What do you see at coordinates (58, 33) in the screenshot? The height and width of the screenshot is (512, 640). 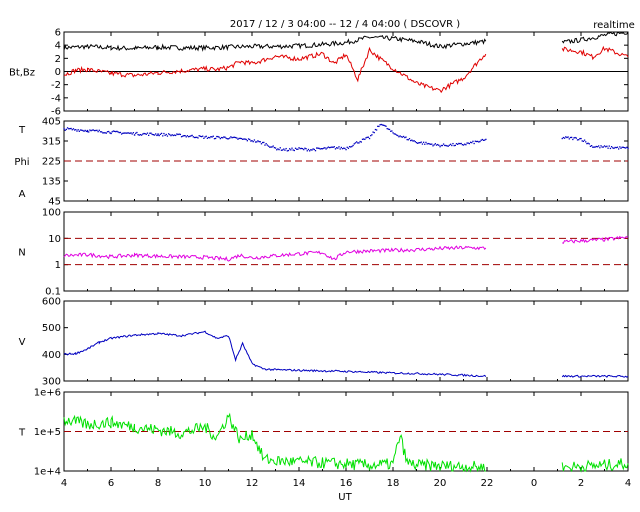 I see `y-tick-label: 6` at bounding box center [58, 33].